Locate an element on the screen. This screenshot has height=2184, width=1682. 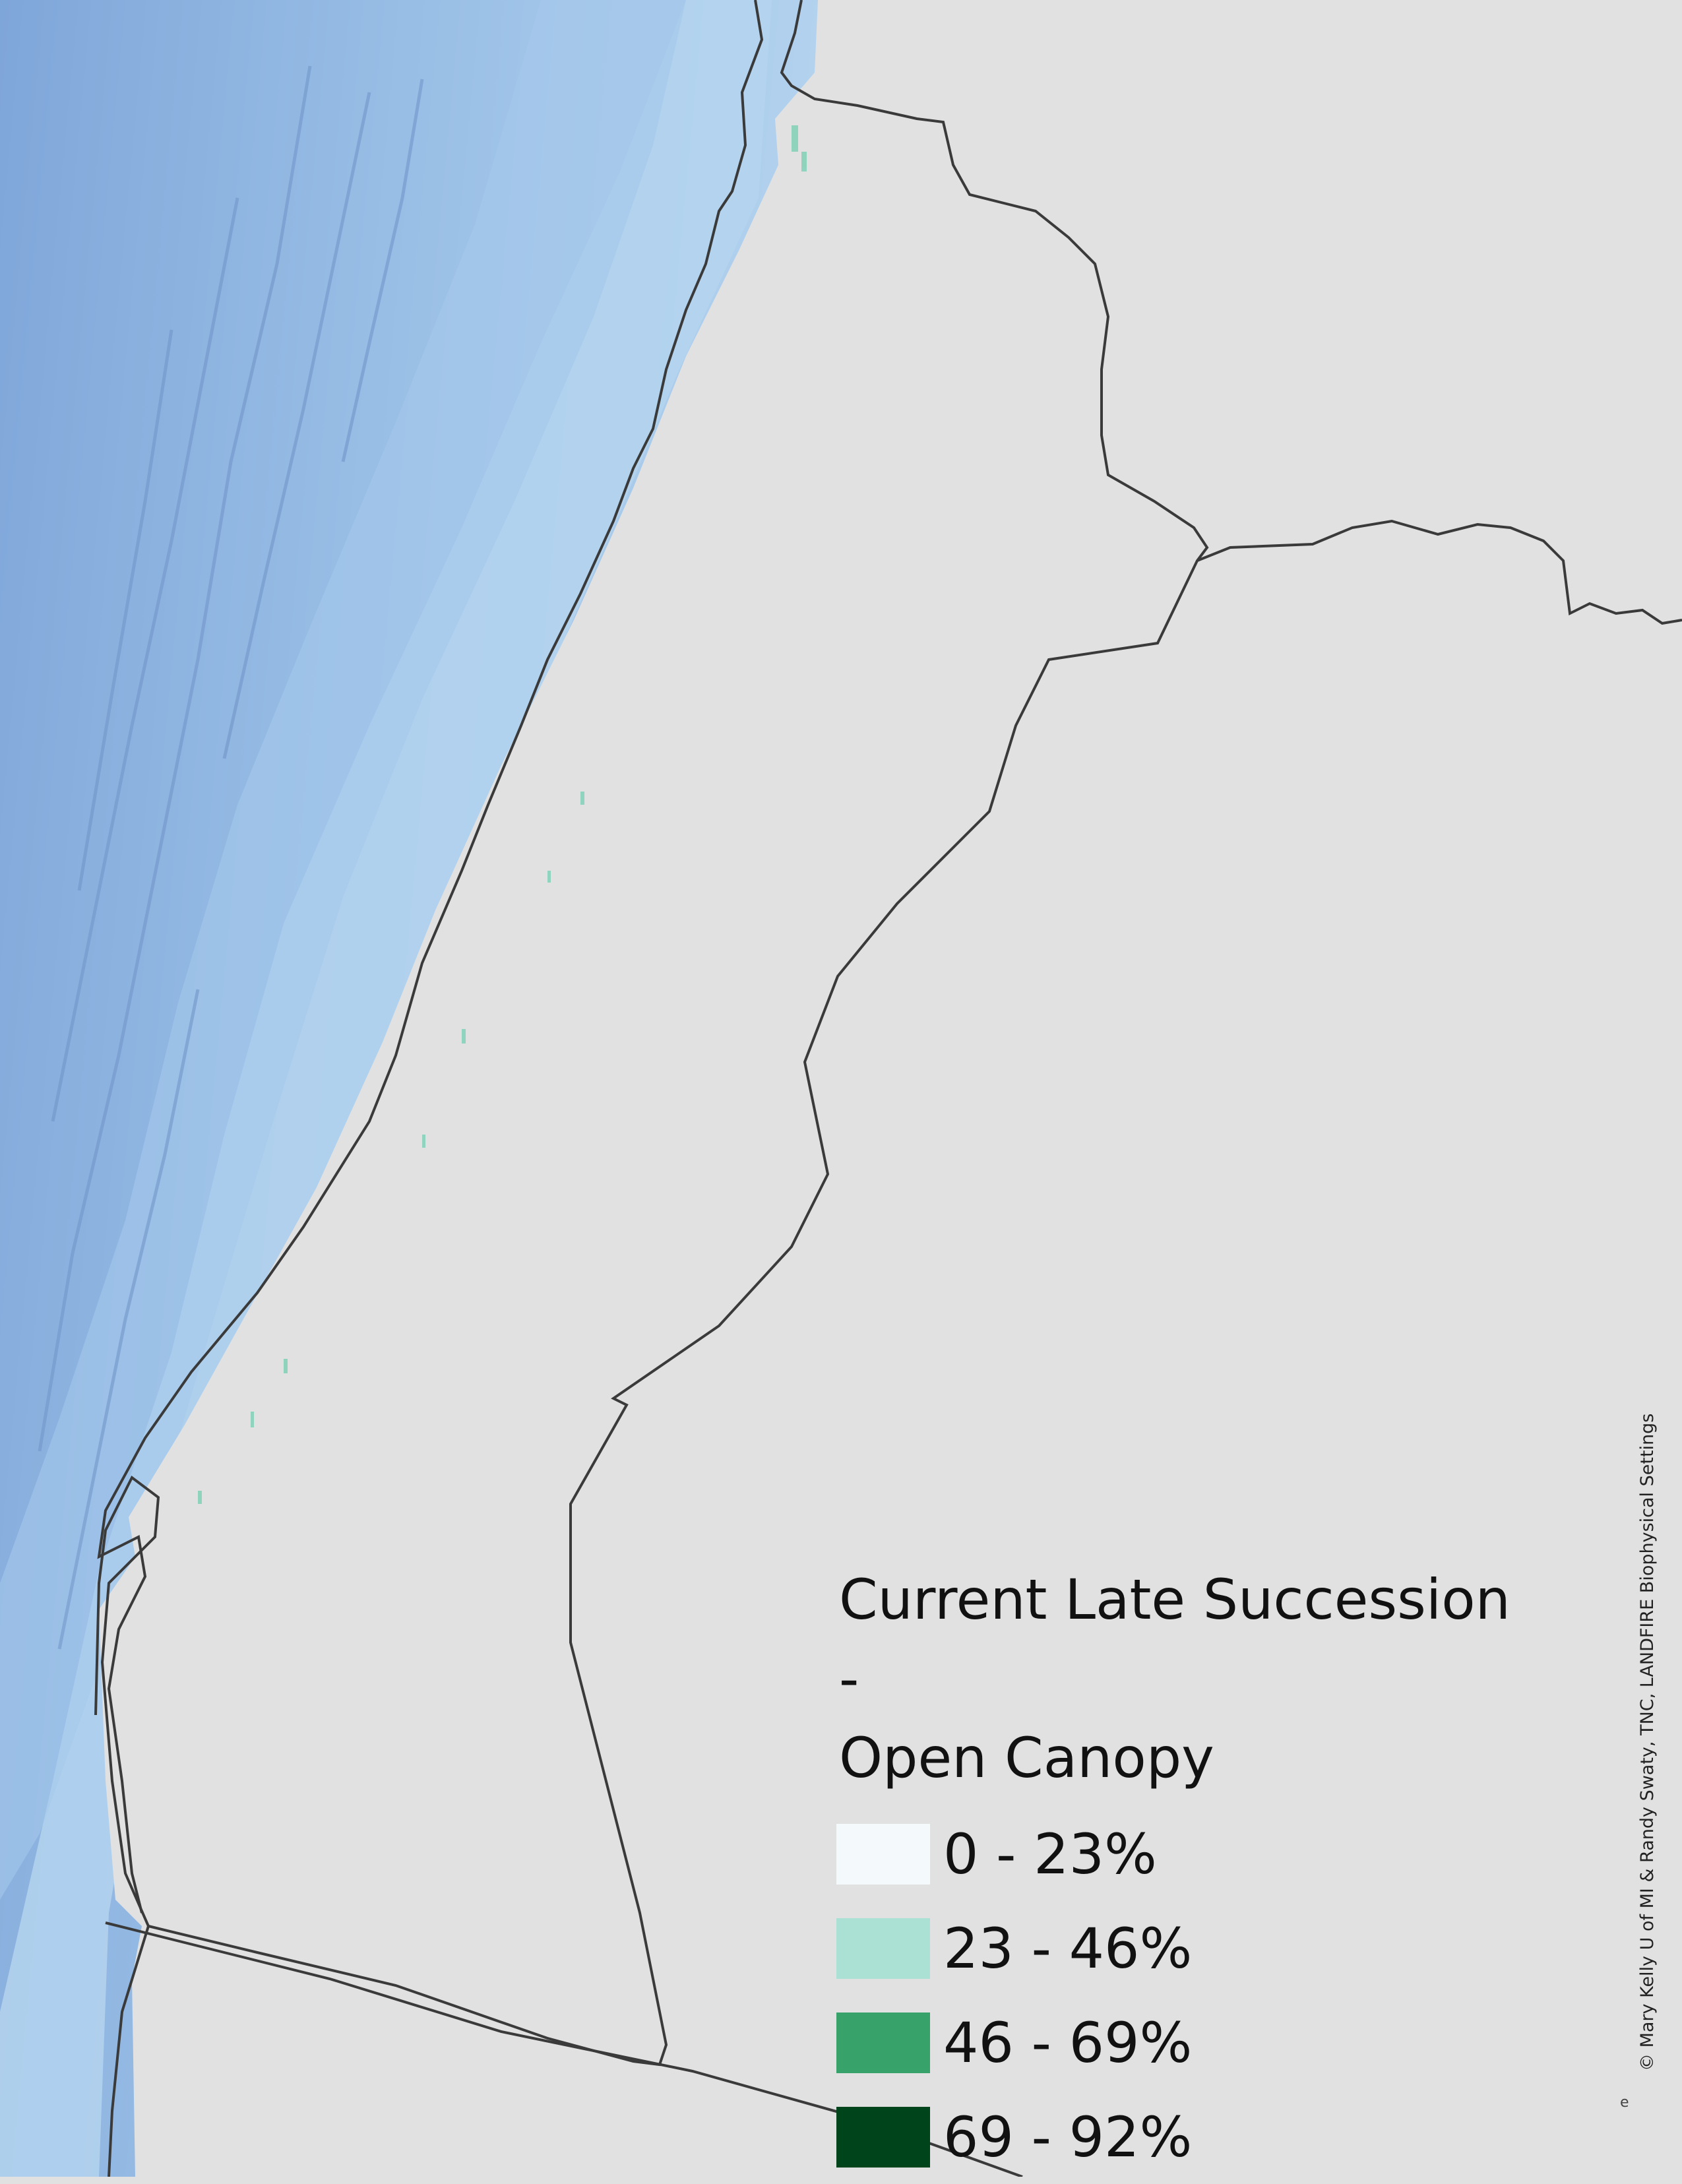
legend-title: Current Late Succession - Open Canopy is located at coordinates (1175, 1679).